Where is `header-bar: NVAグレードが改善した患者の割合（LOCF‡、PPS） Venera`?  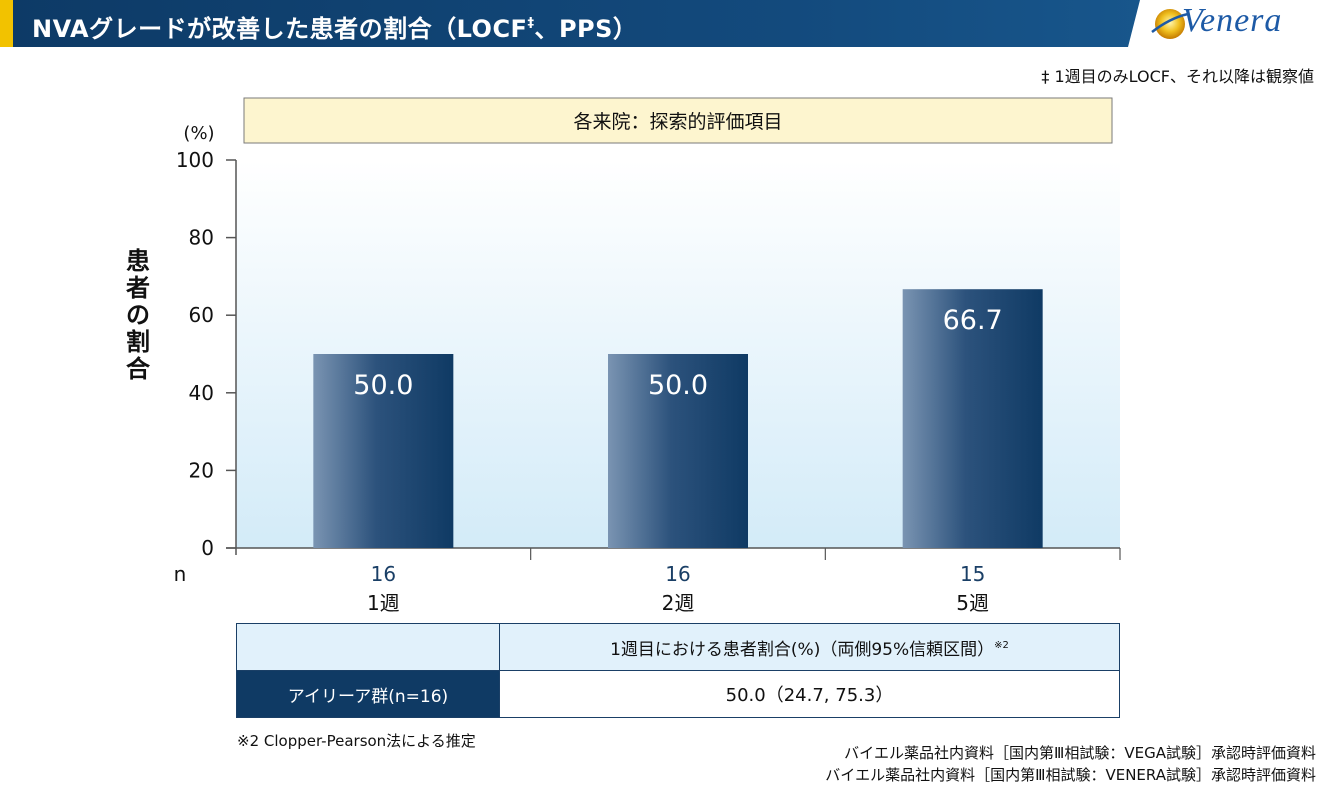
header-bar: NVAグレードが改善した患者の割合（LOCF‡、PPS） Venera is located at coordinates (660, 23).